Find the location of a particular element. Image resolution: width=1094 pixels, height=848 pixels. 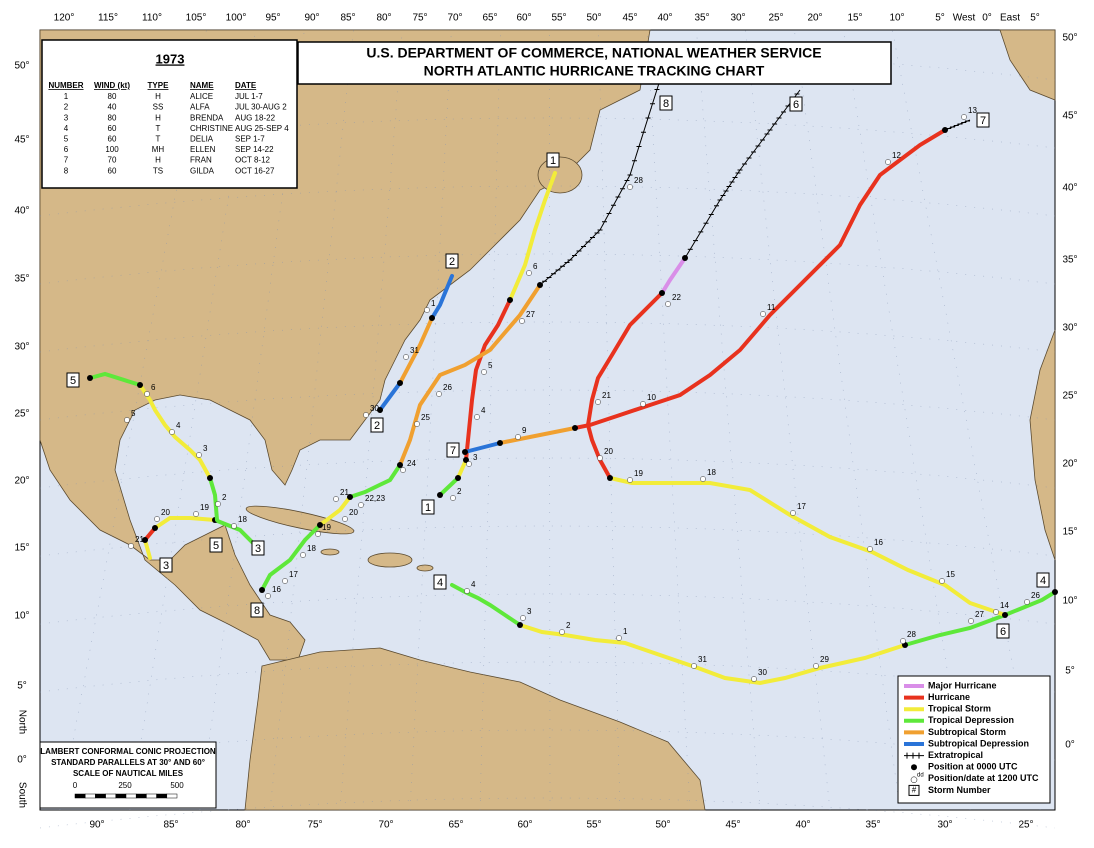

track-date-label: 28 is located at coordinates (638, 180).